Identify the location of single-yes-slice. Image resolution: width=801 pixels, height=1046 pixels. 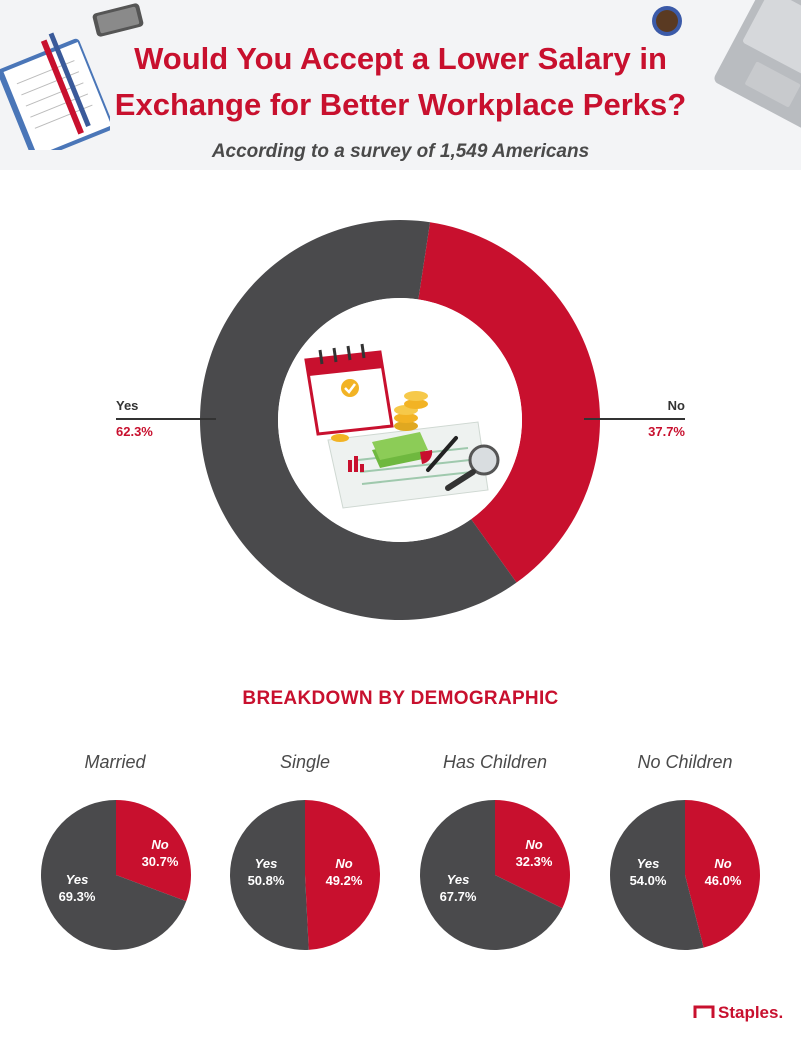
(269, 875).